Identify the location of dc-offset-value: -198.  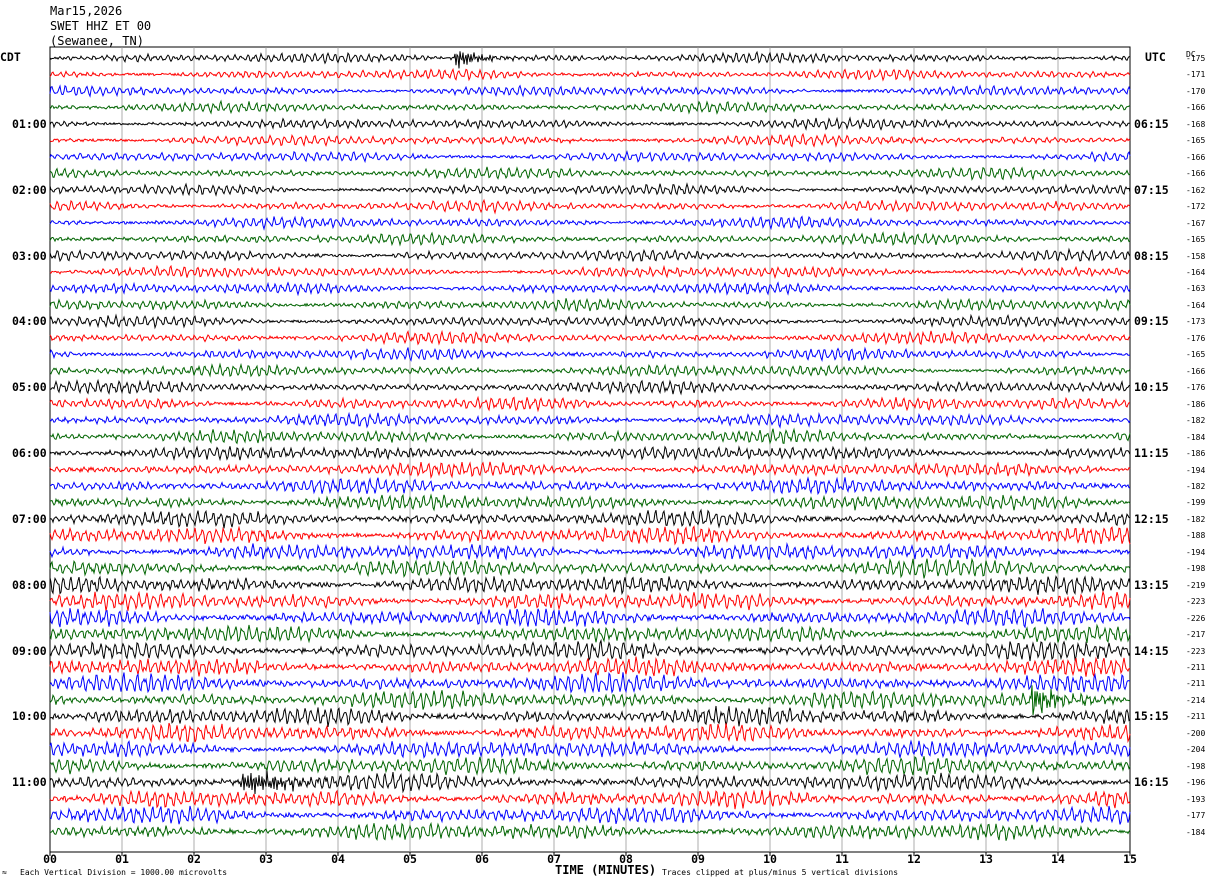
(1196, 766).